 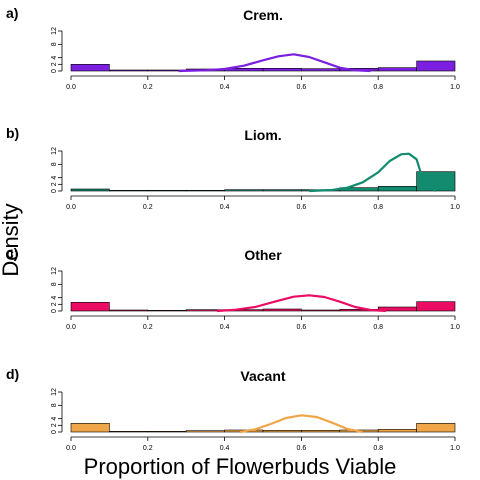 What do you see at coordinates (240, 466) in the screenshot?
I see `x-axis-label: Proportion of Flowerbuds Viable` at bounding box center [240, 466].